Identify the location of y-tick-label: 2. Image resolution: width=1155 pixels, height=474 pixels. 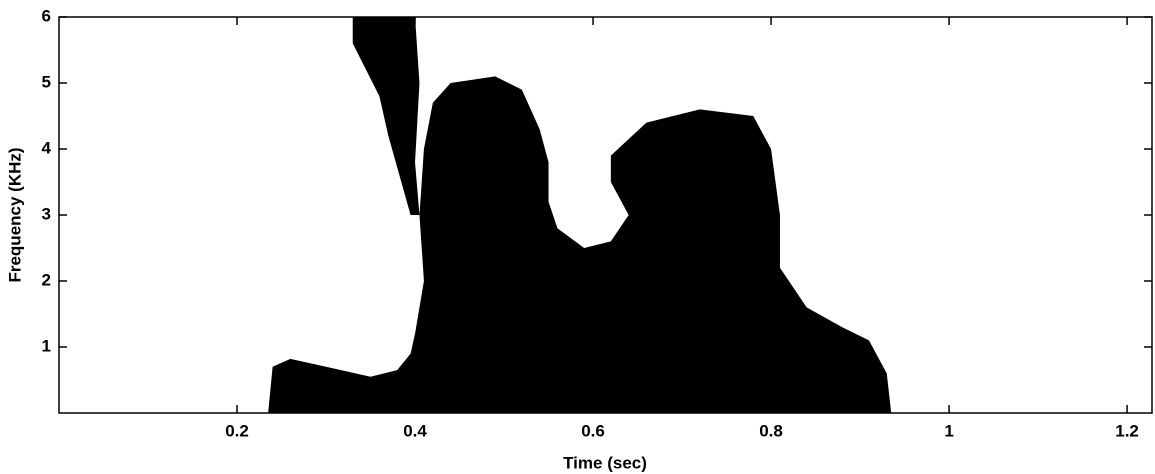
(46, 279).